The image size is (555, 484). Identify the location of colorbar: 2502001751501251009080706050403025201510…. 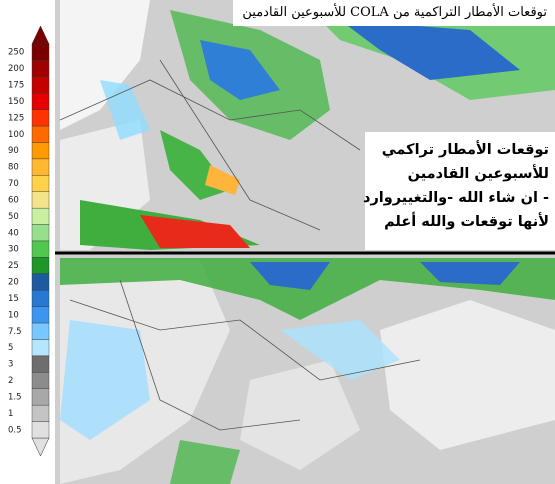
(29, 241).